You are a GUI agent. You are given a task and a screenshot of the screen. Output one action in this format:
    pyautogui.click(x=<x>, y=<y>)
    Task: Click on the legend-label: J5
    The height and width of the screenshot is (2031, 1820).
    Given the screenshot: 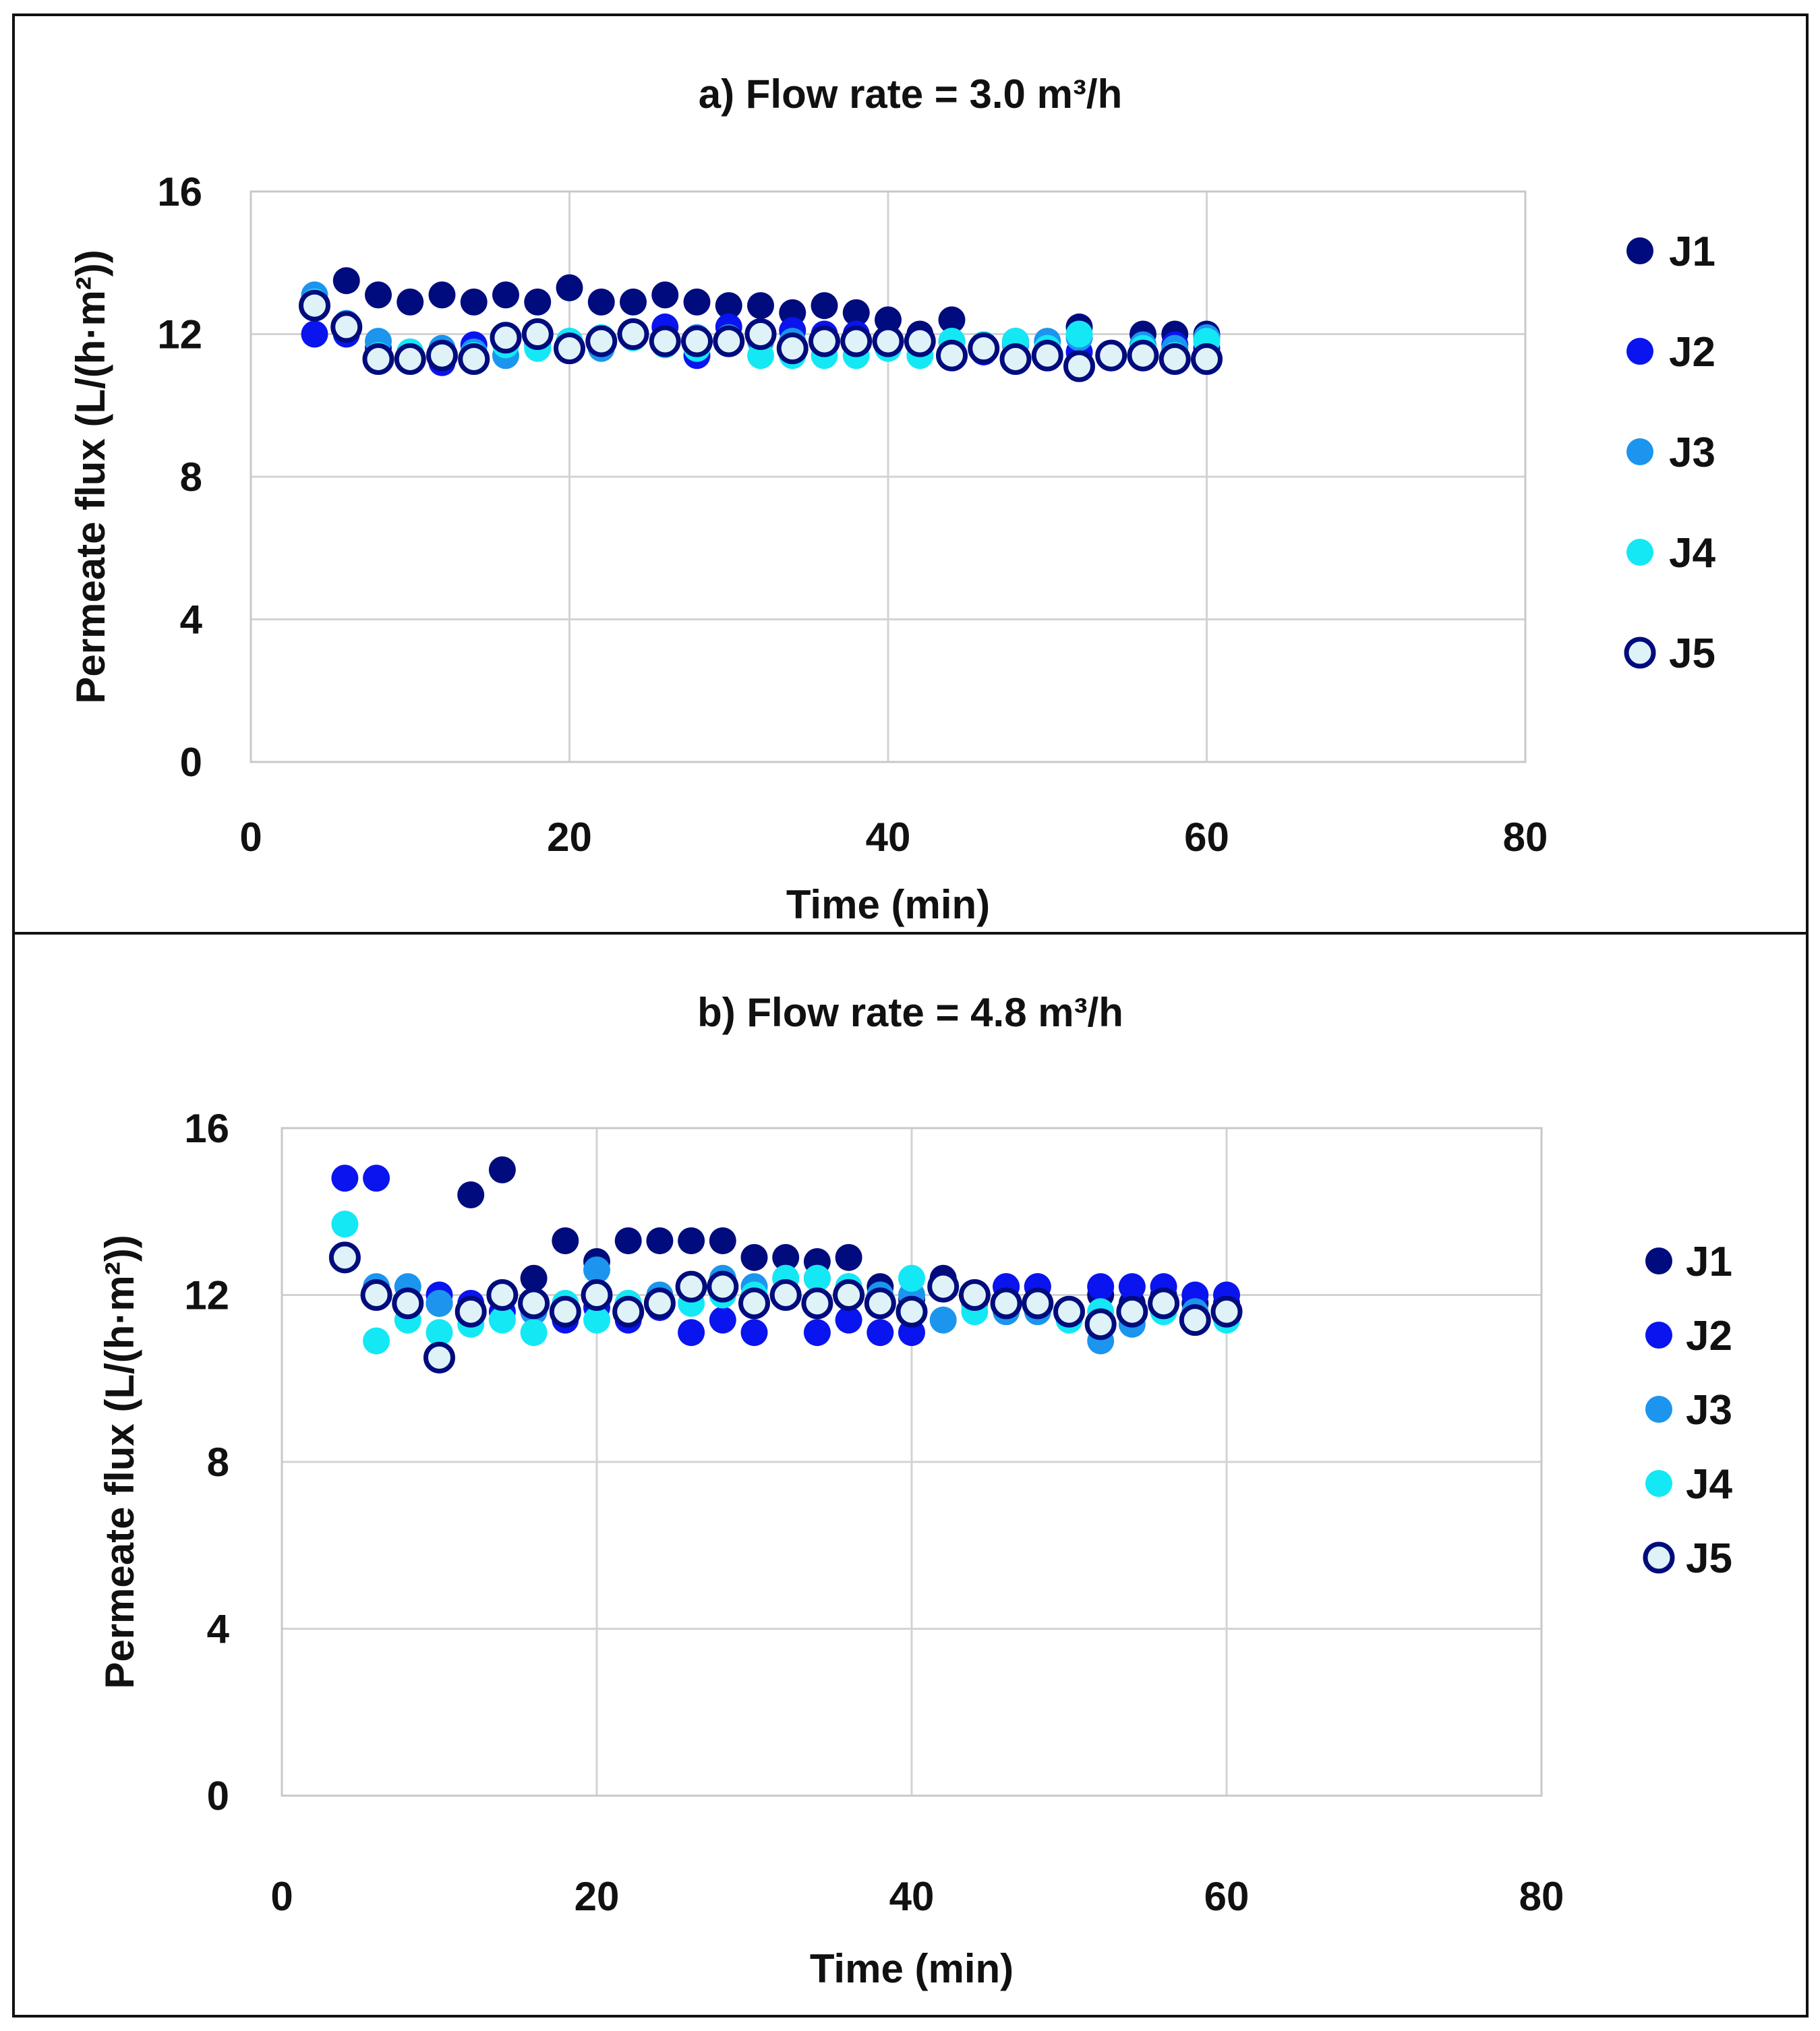 What is the action you would take?
    pyautogui.click(x=1692, y=653)
    